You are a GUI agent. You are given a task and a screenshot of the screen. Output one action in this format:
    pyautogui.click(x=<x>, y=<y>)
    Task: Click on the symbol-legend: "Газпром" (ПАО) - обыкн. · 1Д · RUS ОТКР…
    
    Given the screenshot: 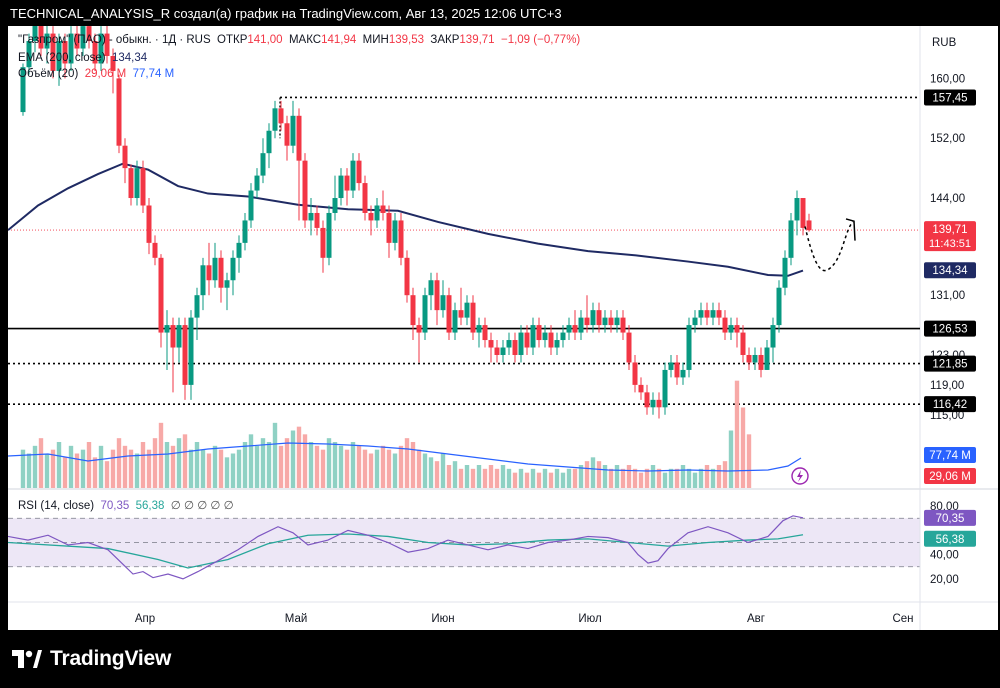 What is the action you would take?
    pyautogui.click(x=299, y=40)
    